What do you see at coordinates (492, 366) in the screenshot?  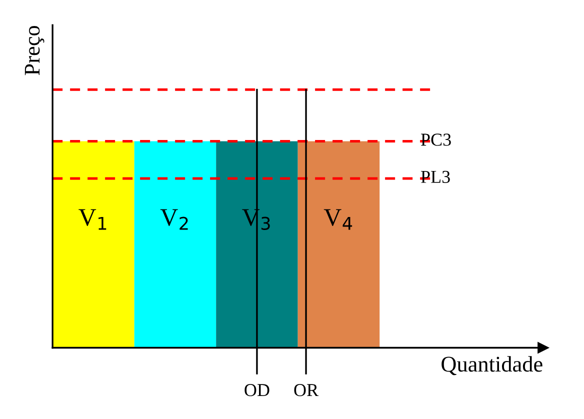 I see `x-axis-title: Quantidade` at bounding box center [492, 366].